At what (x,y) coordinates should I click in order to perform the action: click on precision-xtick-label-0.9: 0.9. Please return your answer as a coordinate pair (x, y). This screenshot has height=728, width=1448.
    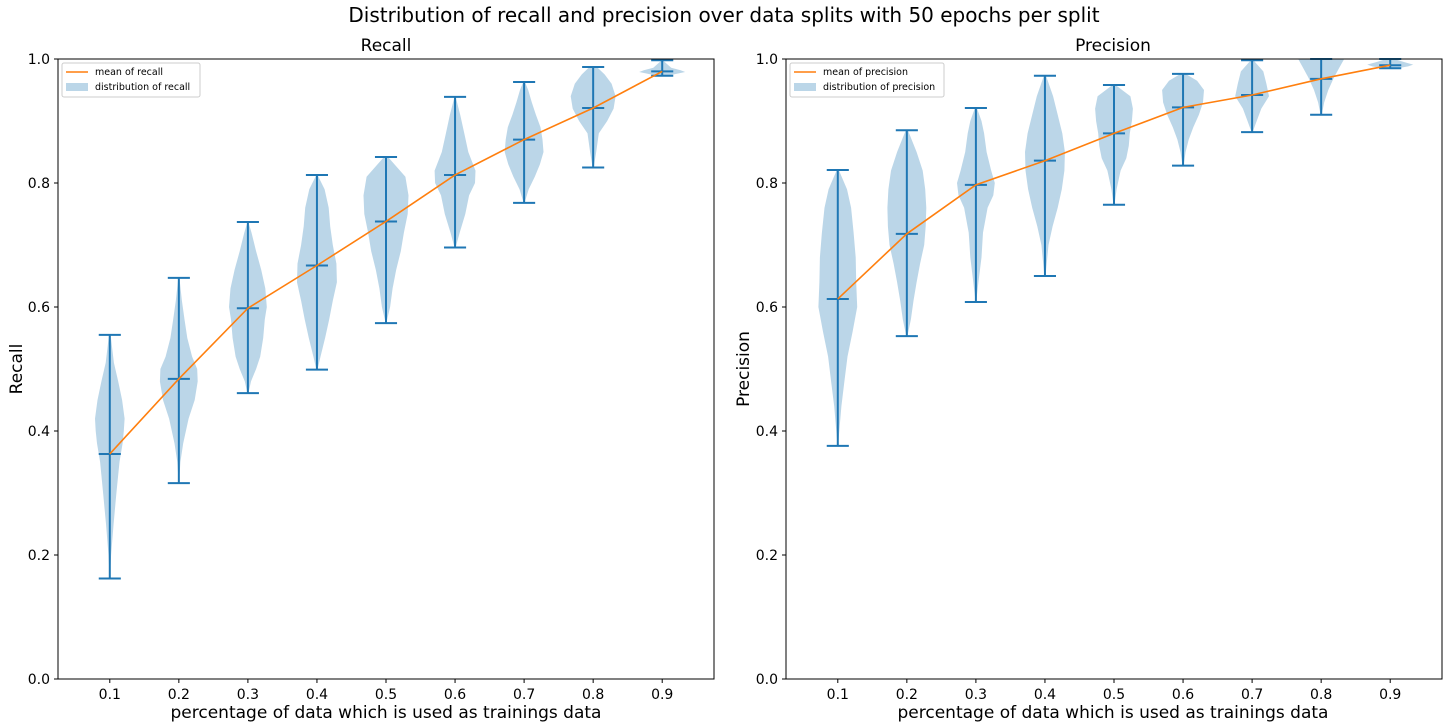
    Looking at the image, I should click on (1390, 695).